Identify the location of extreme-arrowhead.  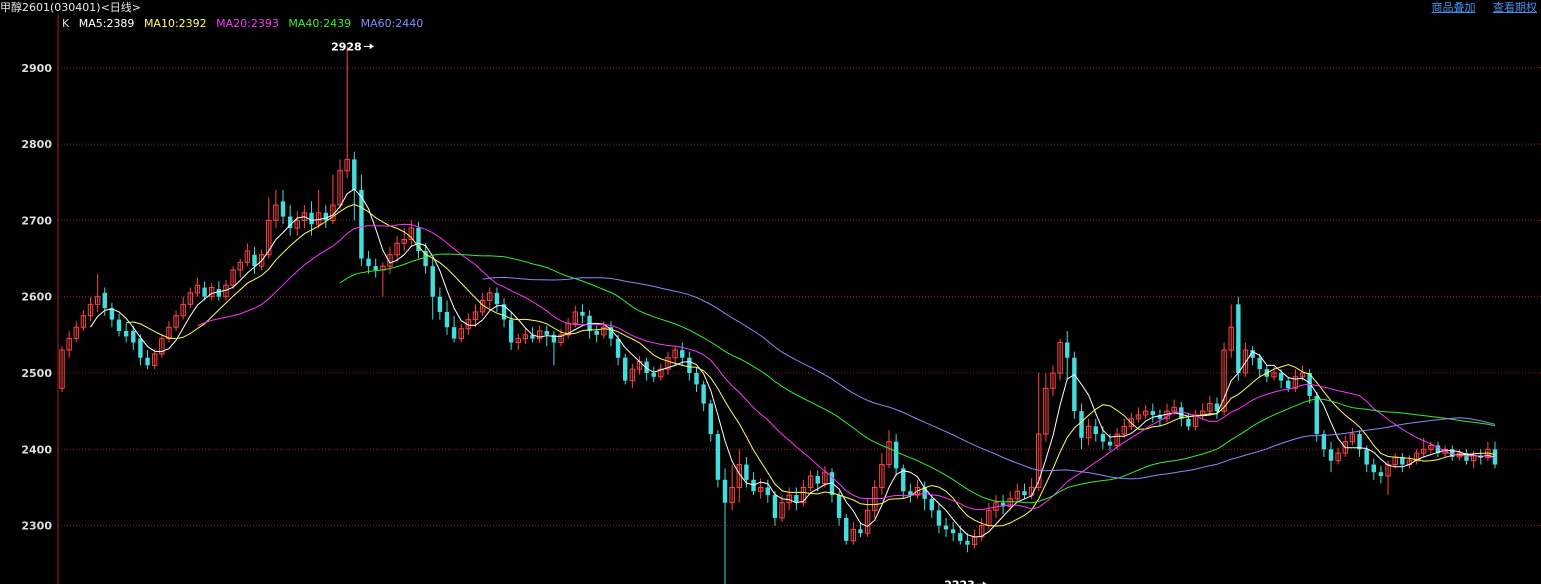
(984, 582).